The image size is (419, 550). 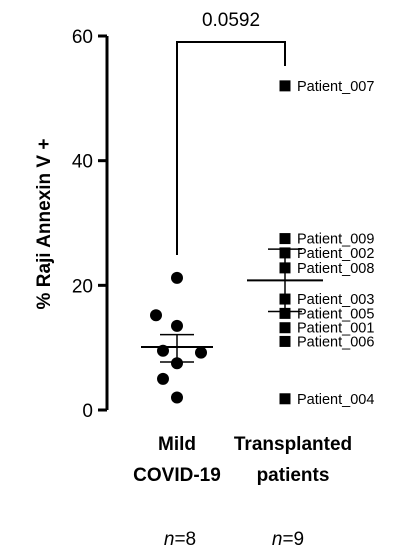 I want to click on axes: 0 20 40 60, so click(x=90, y=224).